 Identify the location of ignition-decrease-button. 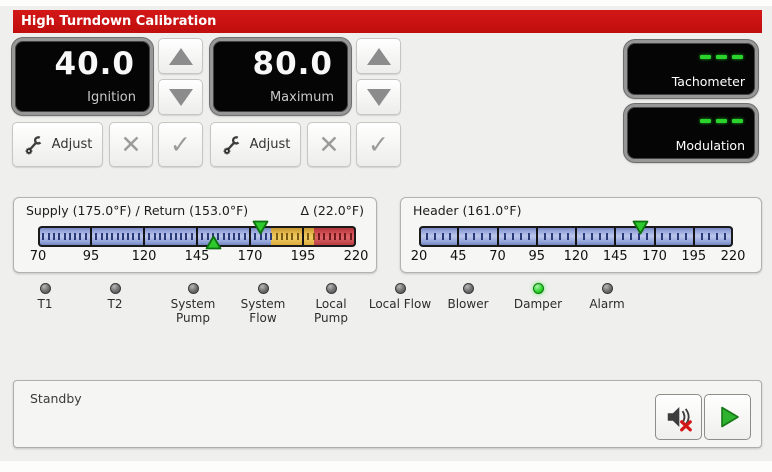
(180, 97).